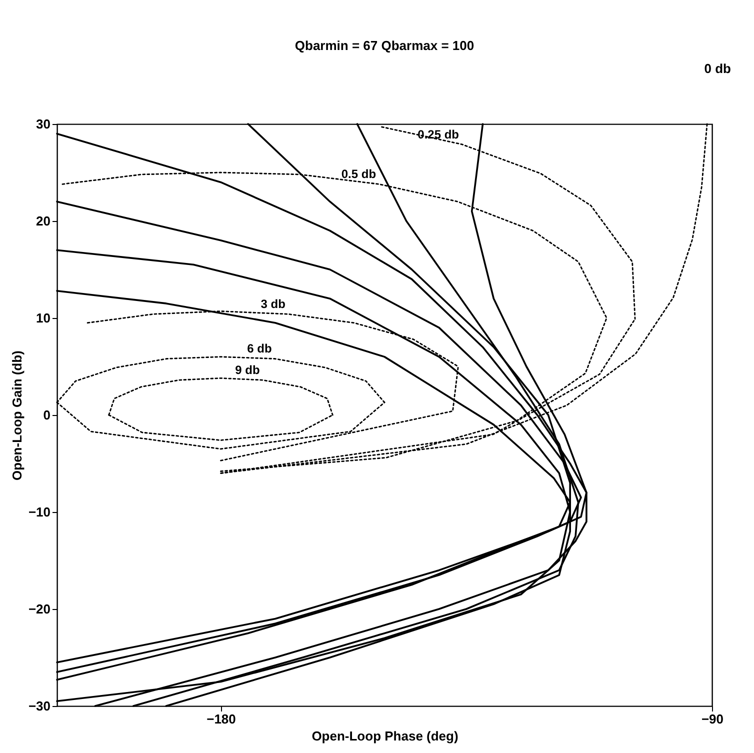 Image resolution: width=754 pixels, height=753 pixels. What do you see at coordinates (43, 318) in the screenshot?
I see `y-tick-label: 10` at bounding box center [43, 318].